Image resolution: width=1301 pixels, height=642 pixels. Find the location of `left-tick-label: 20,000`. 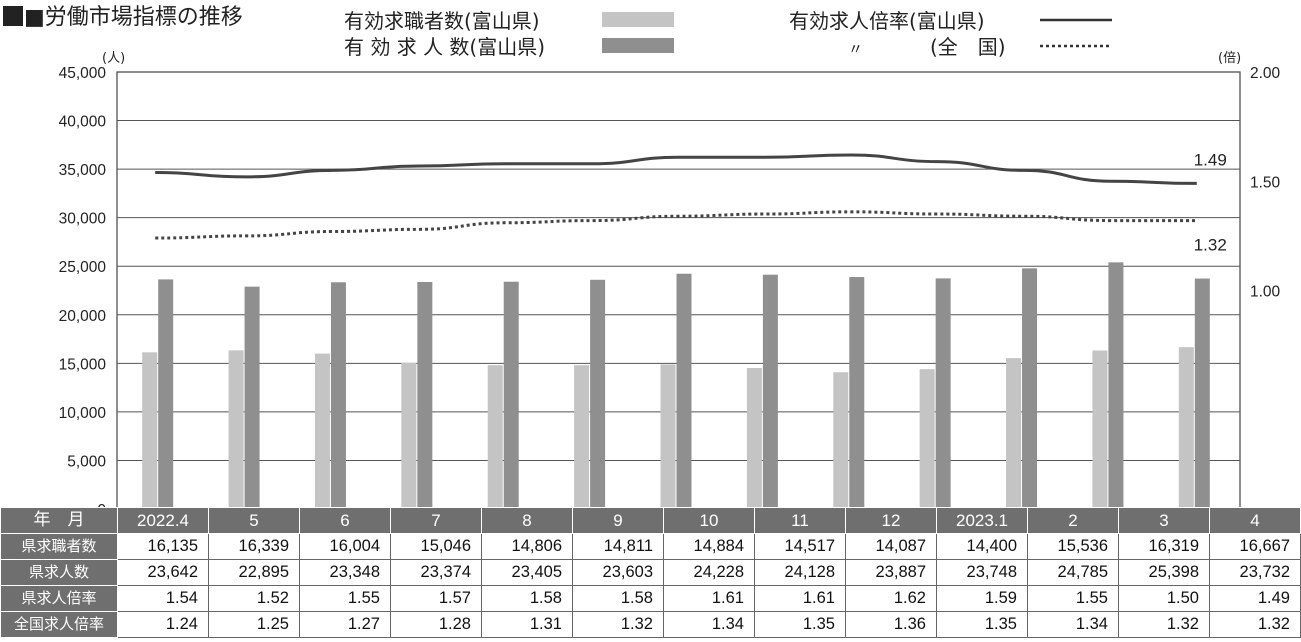

left-tick-label: 20,000 is located at coordinates (83, 316).